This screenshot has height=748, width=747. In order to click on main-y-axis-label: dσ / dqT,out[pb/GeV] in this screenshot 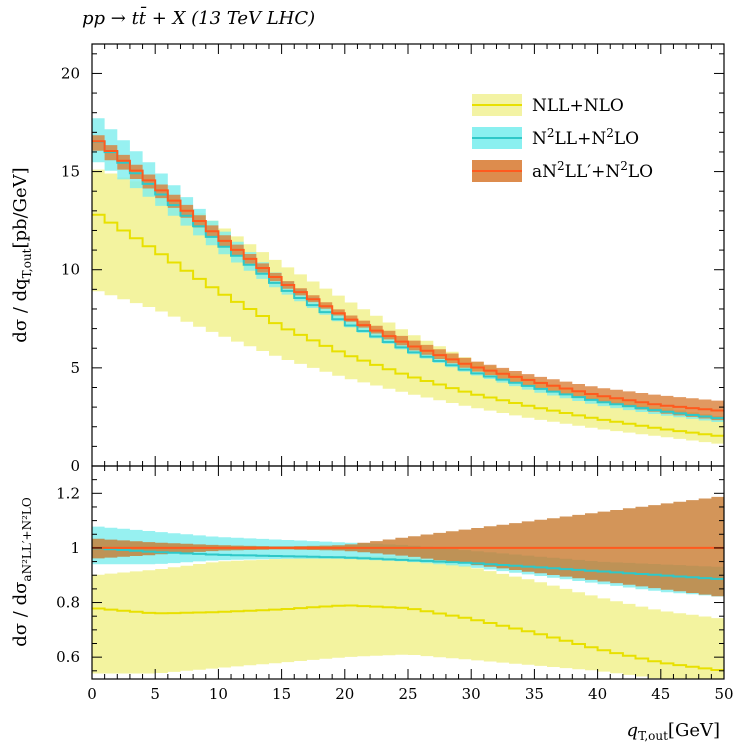, I will do `click(22, 254)`.